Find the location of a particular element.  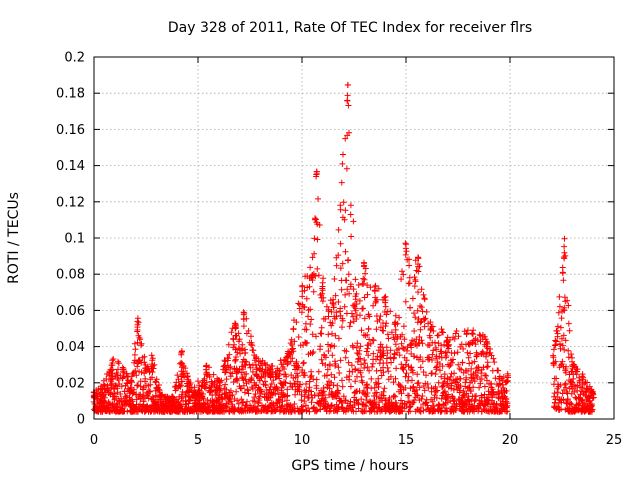

y-tick-label: 0.04 is located at coordinates (70, 347).